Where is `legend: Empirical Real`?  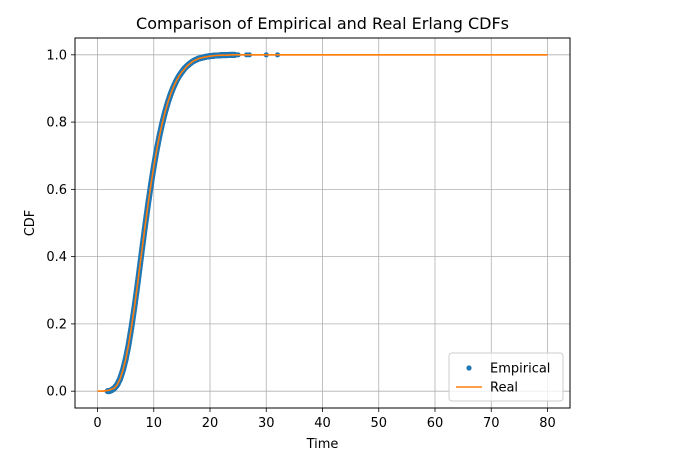 legend: Empirical Real is located at coordinates (506, 377).